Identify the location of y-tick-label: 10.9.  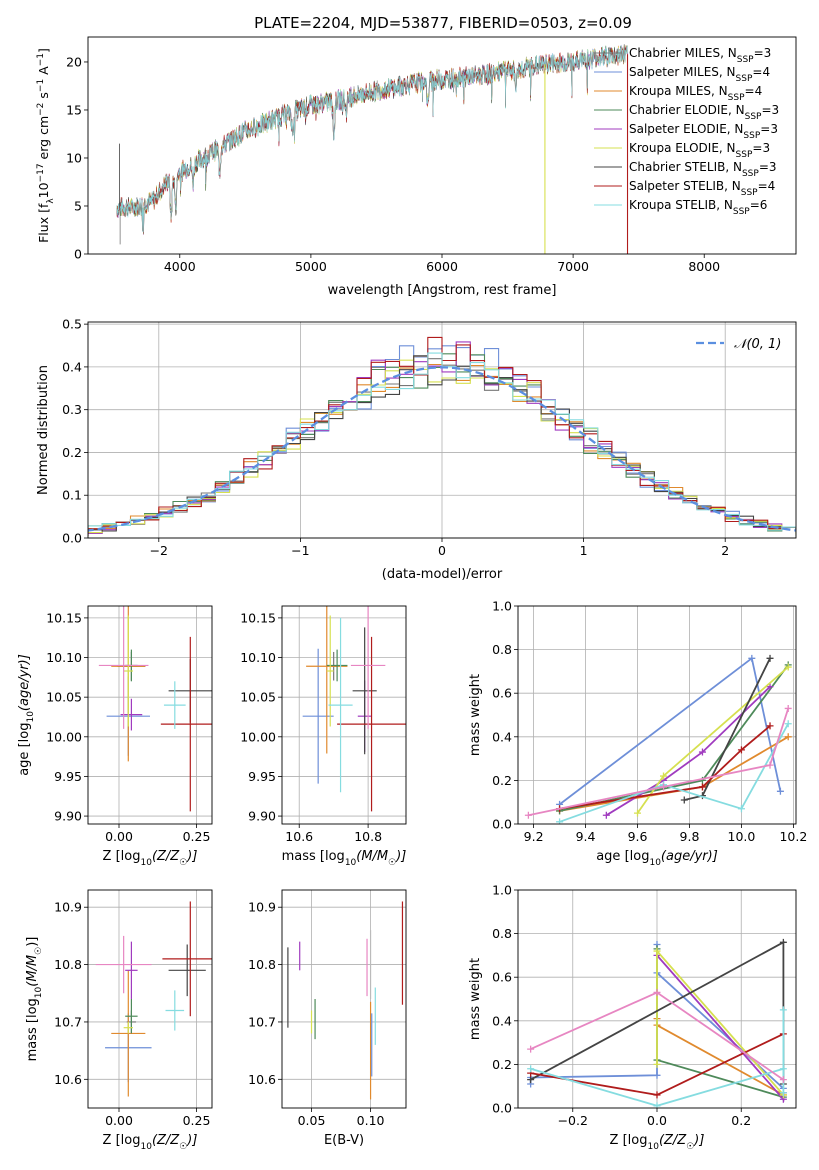
(68, 907).